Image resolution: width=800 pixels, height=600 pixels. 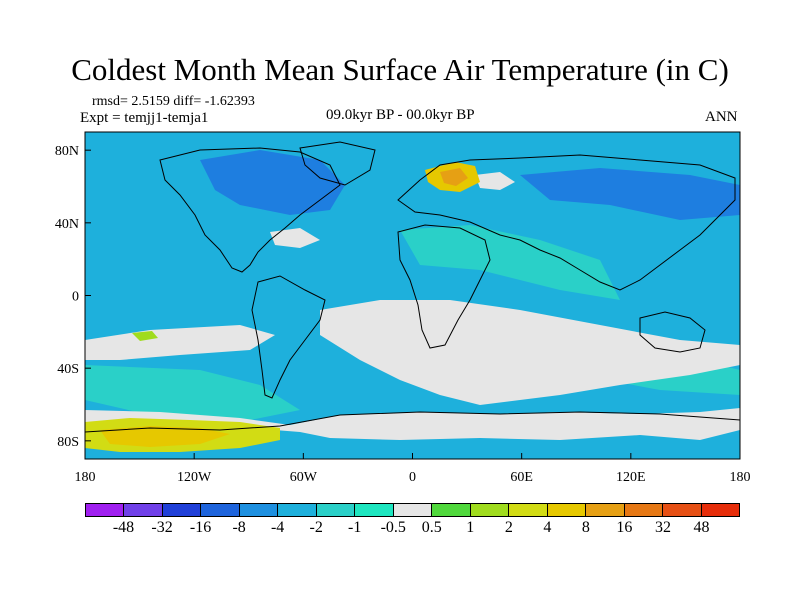 What do you see at coordinates (521, 477) in the screenshot?
I see `x-tick-label: 60E` at bounding box center [521, 477].